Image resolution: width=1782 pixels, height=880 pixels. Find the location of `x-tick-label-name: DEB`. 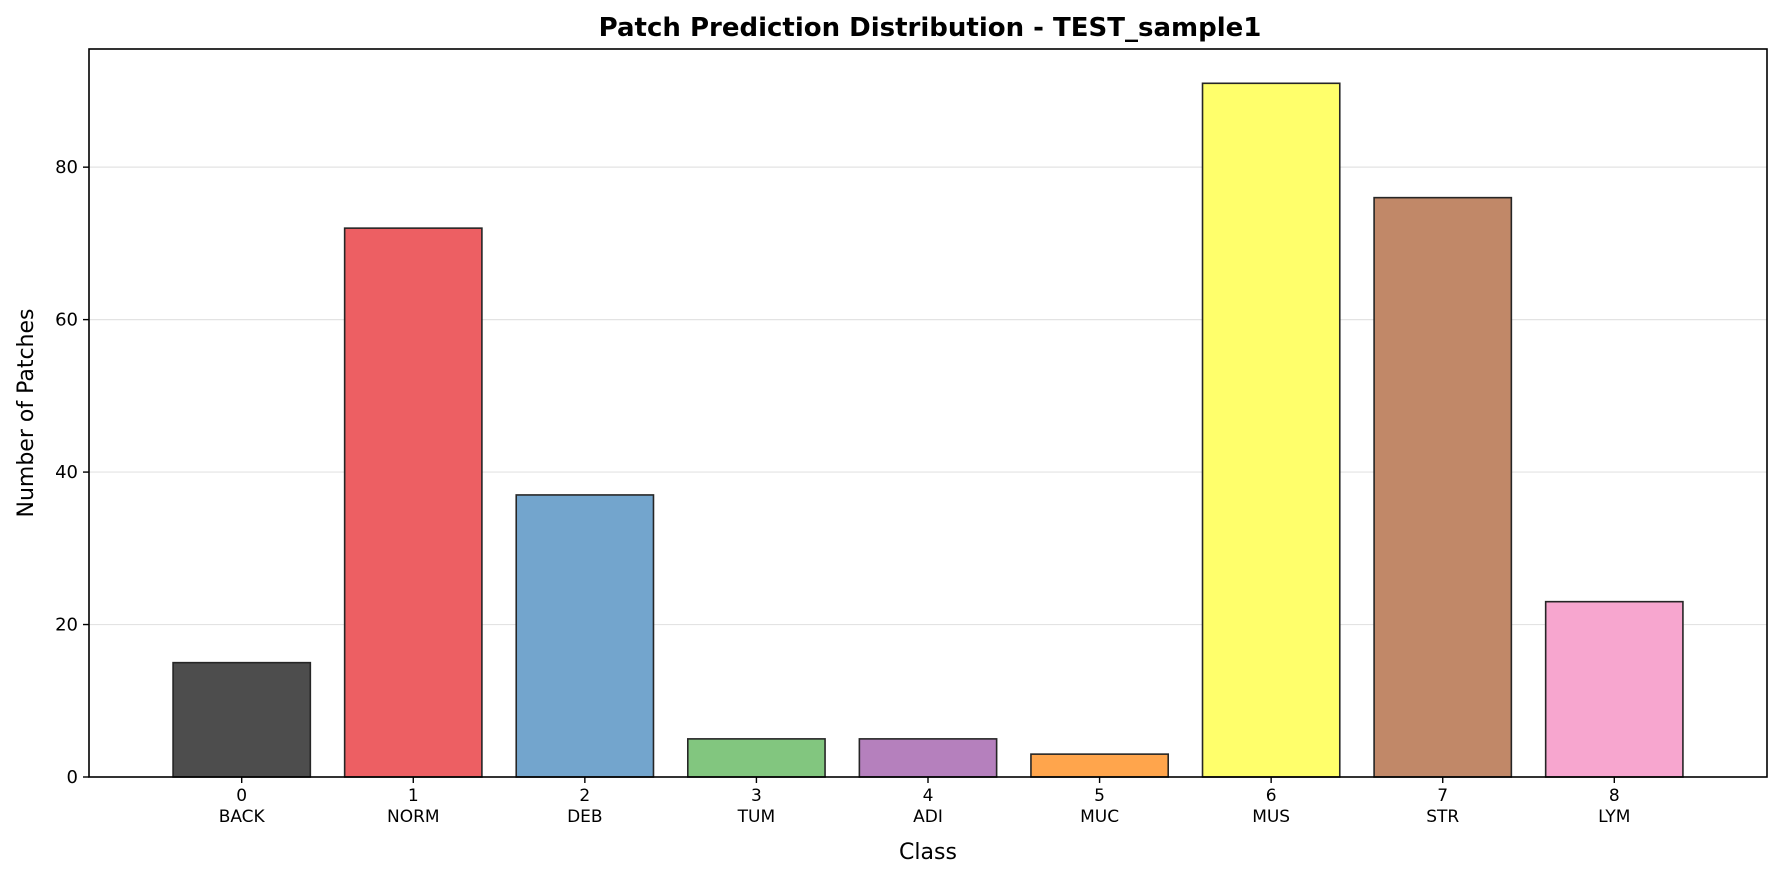

x-tick-label-name: DEB is located at coordinates (585, 817).